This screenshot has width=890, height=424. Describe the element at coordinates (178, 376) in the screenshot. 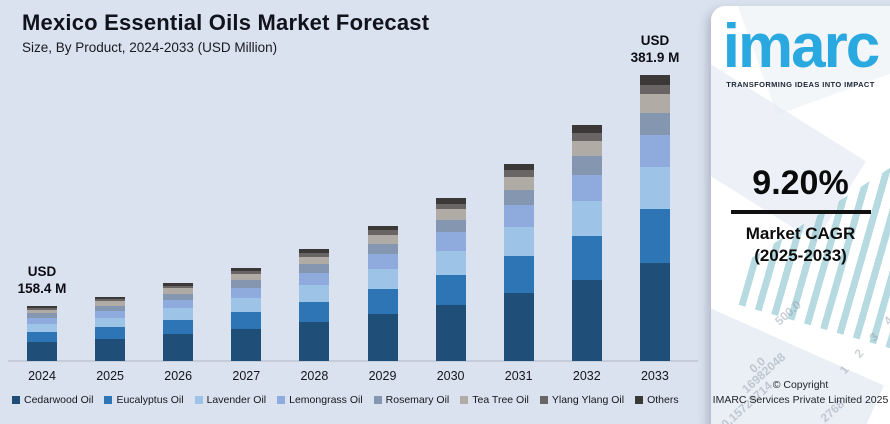

I see `x-axis-label-2026: 2026` at that location.